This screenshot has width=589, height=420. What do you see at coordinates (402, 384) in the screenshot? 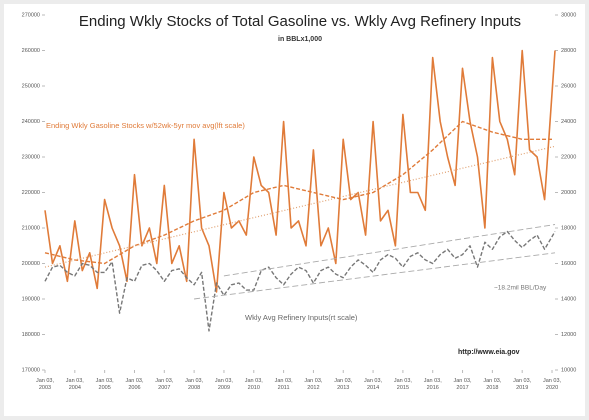
I see `x-tick-label: Jan 03, 2015` at bounding box center [402, 384].